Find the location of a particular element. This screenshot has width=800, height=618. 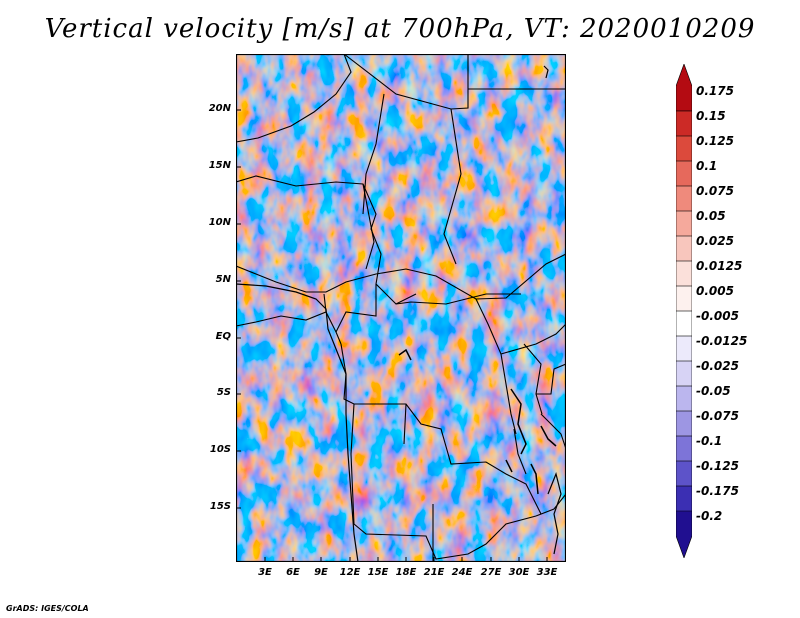

colorbar-label: -0.1 is located at coordinates (709, 441).